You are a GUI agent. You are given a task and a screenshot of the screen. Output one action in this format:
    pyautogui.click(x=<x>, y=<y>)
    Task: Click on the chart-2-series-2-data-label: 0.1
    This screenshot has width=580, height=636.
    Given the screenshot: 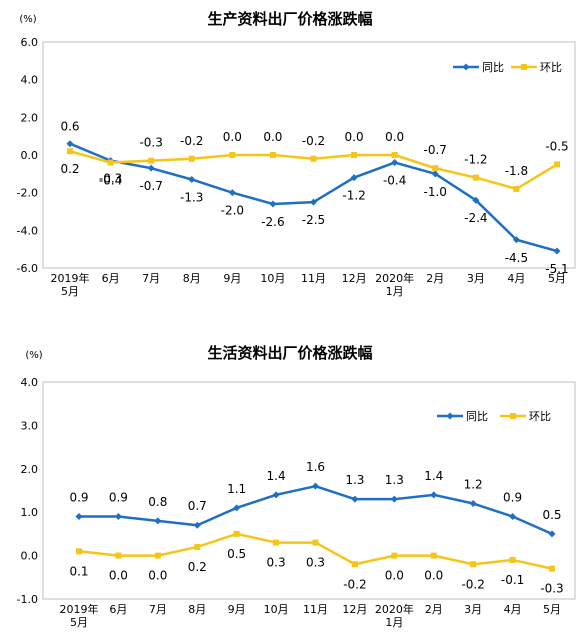 What is the action you would take?
    pyautogui.click(x=78, y=571)
    